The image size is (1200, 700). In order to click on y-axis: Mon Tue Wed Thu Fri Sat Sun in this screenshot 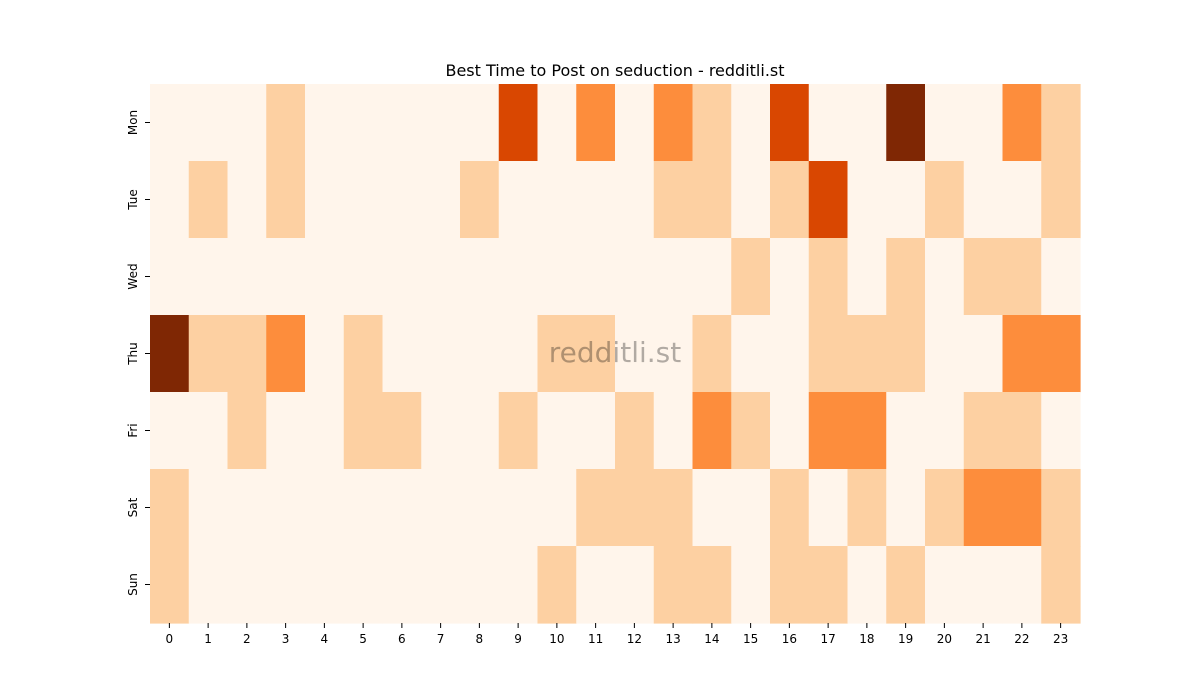, I will do `click(138, 353)`.